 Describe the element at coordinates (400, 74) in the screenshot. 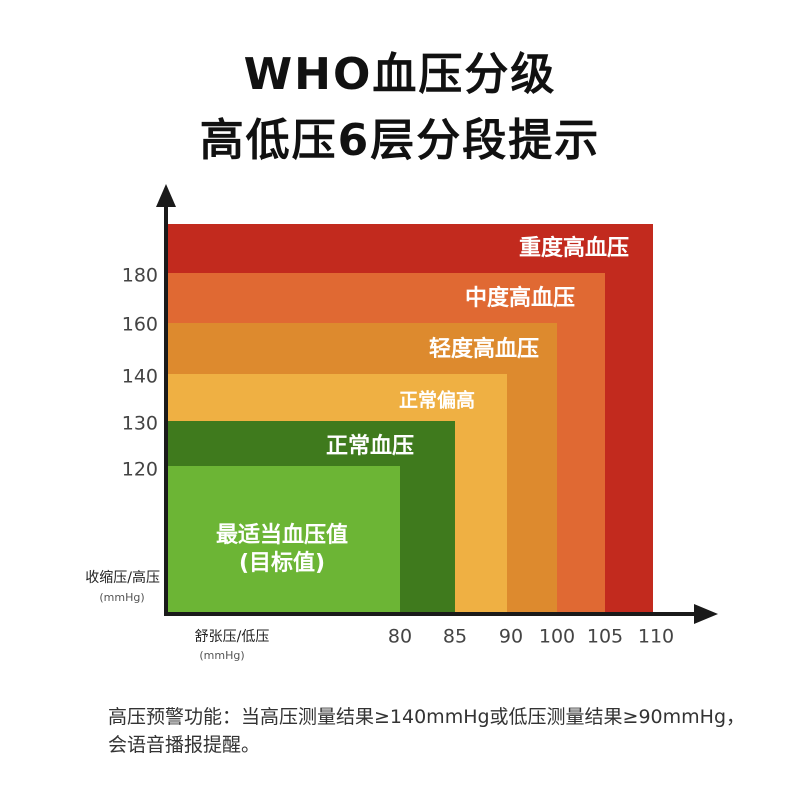

I see `chart-title: WHO血压分级` at that location.